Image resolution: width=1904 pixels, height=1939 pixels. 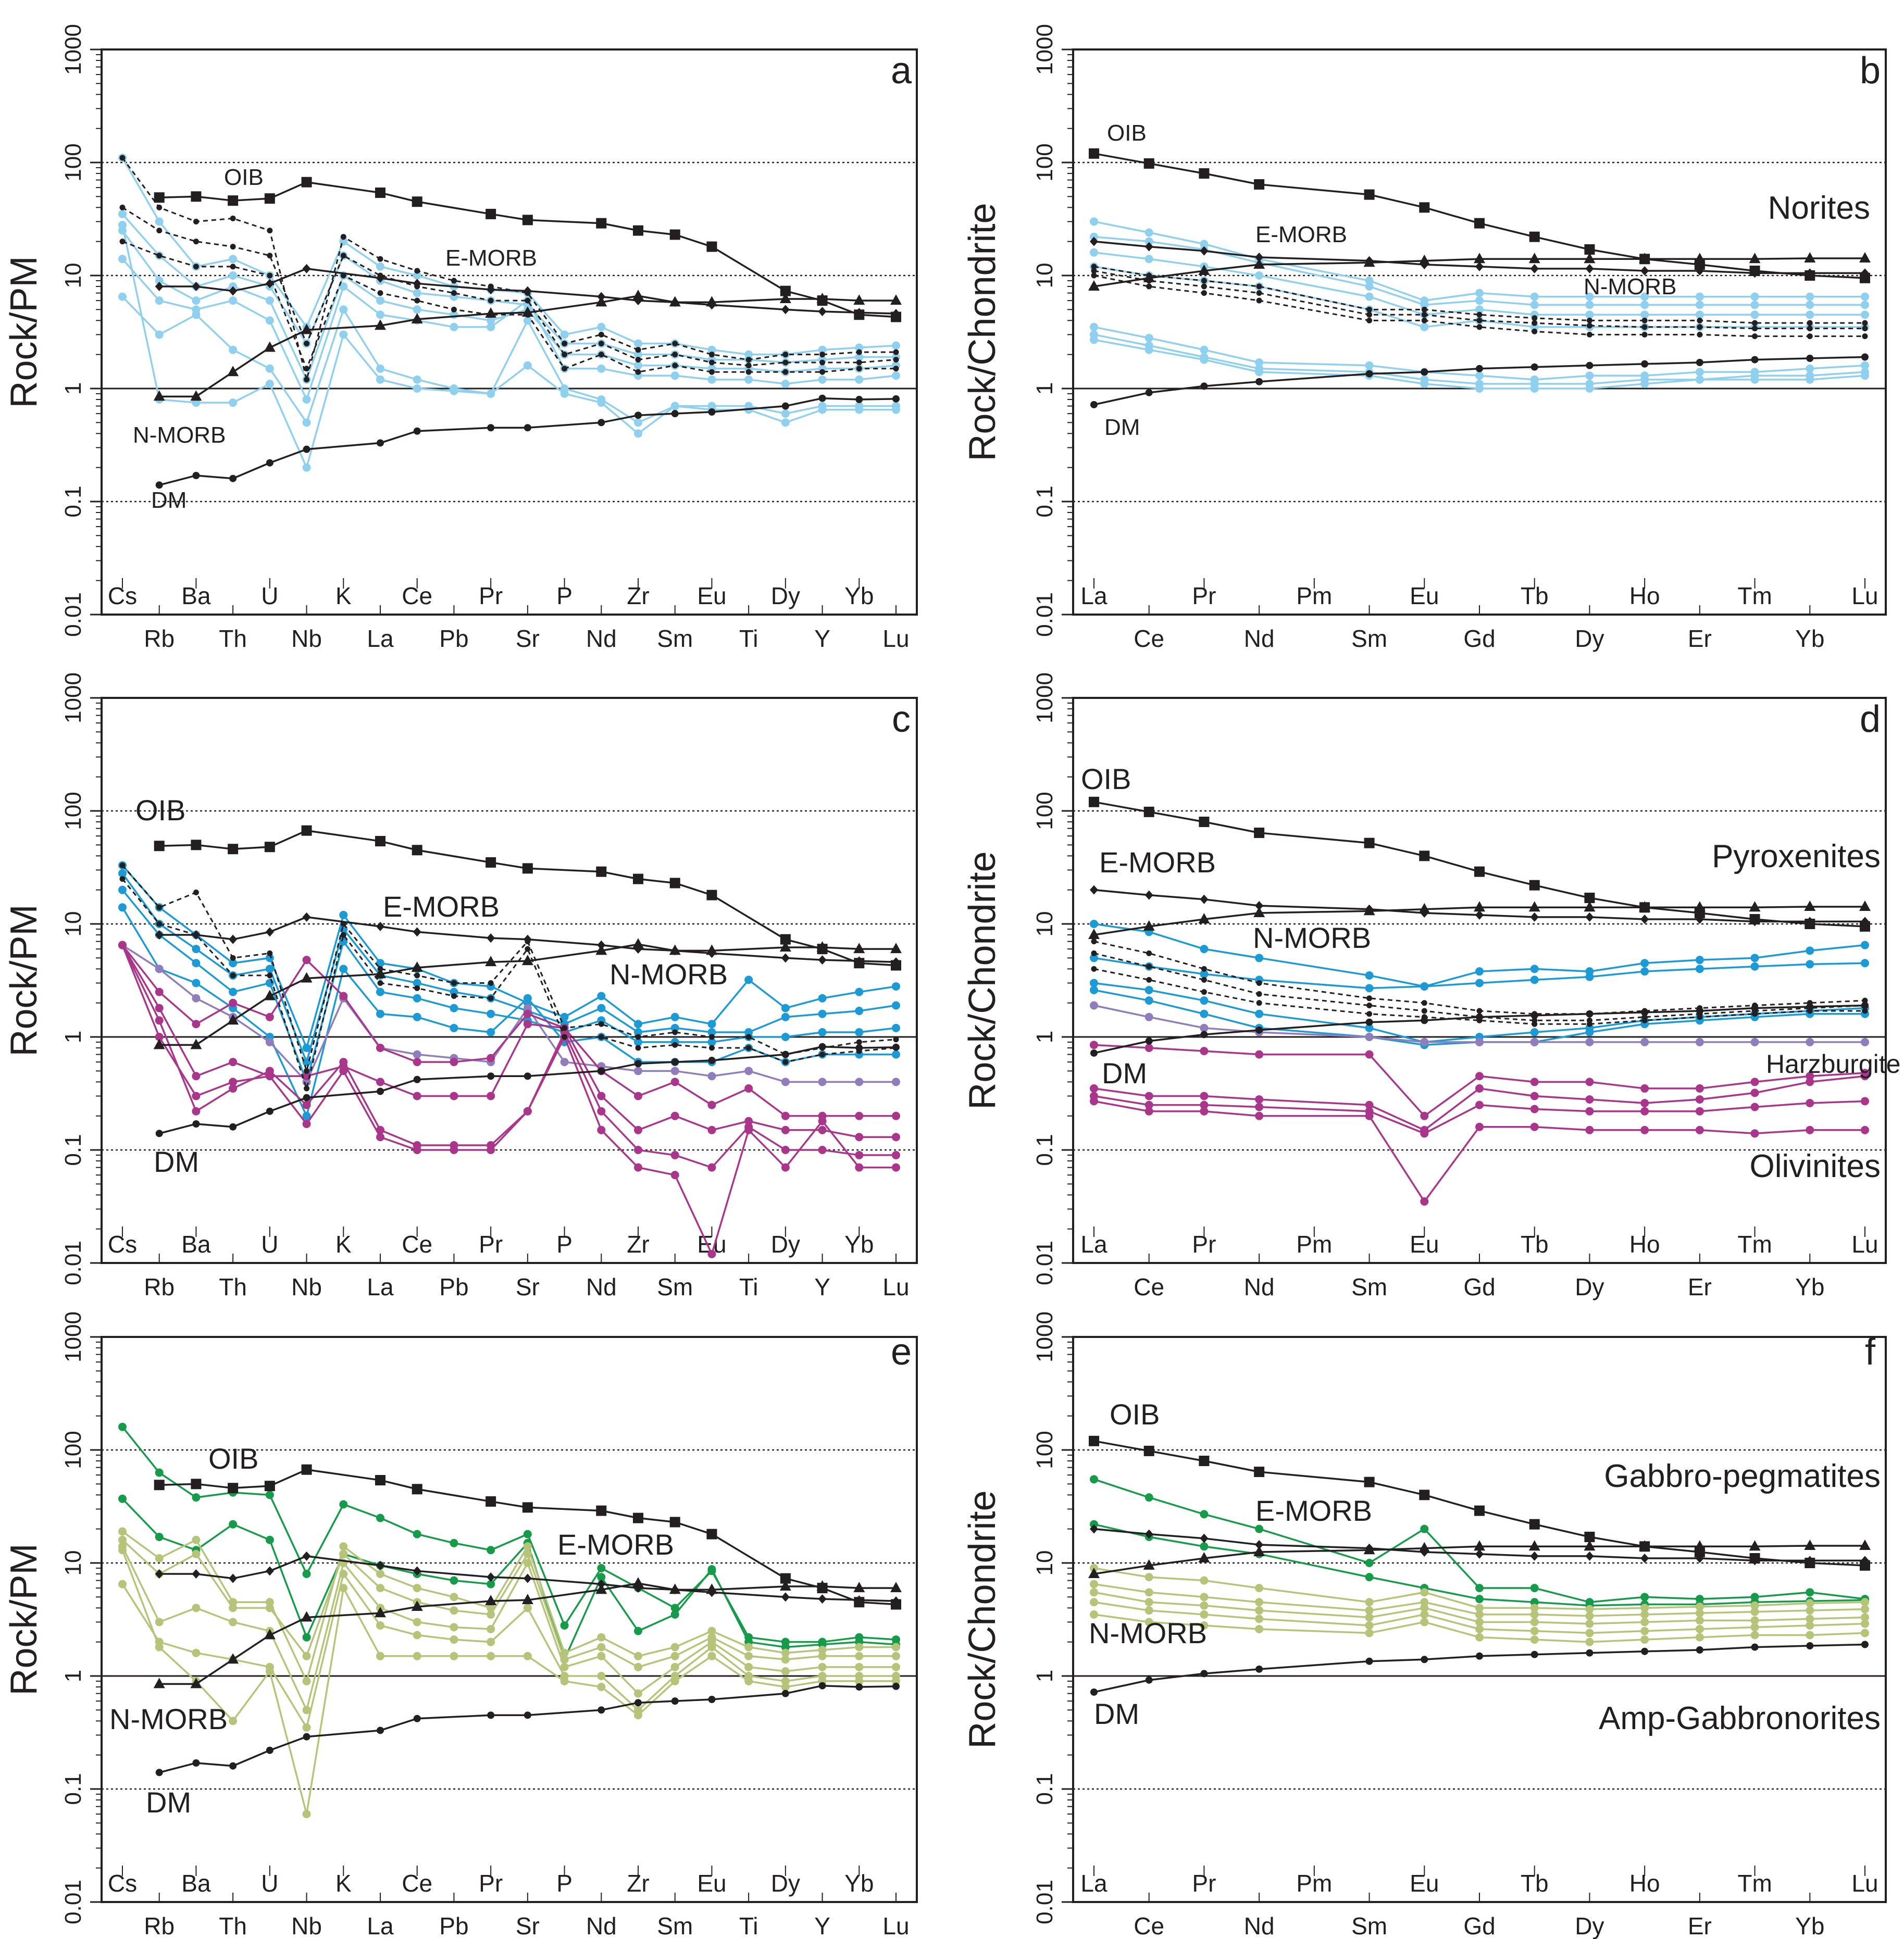 What do you see at coordinates (1809, 638) in the screenshot?
I see `x-tick-label: Yb` at bounding box center [1809, 638].